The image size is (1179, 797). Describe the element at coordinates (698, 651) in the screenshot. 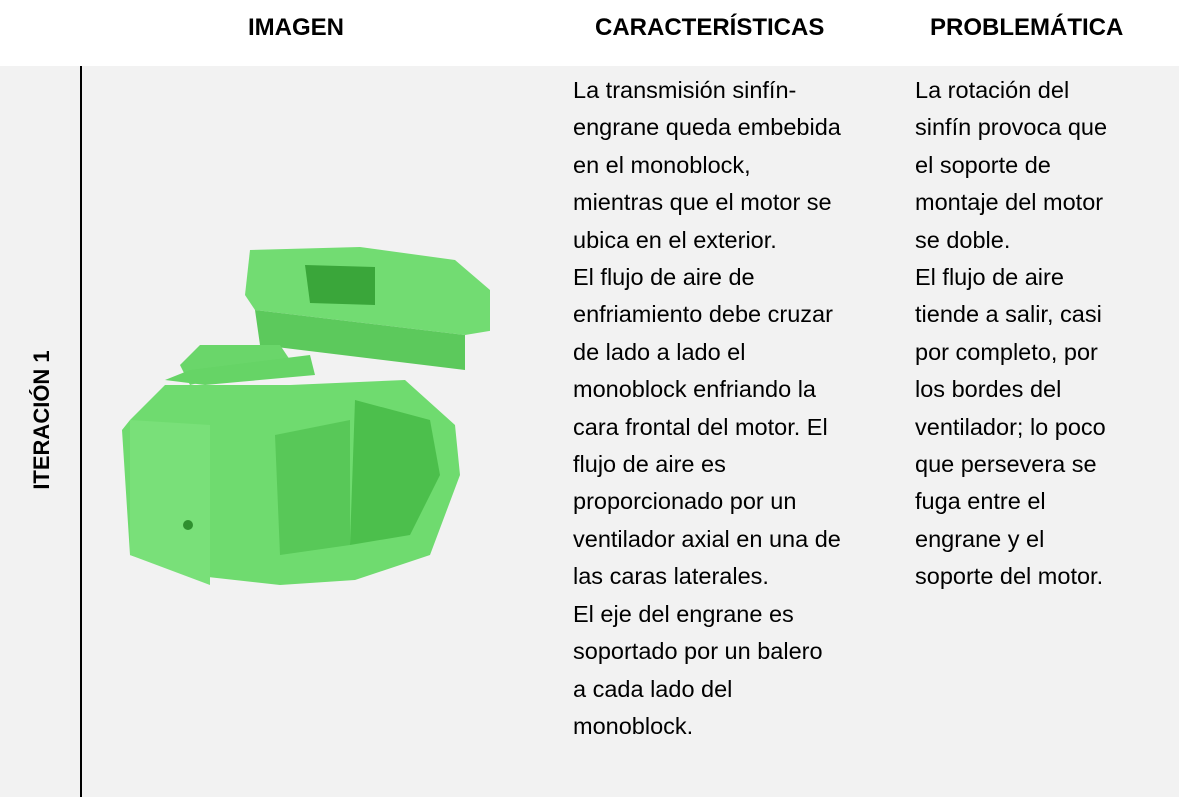

I see `text-line: soportado por un balero` at that location.